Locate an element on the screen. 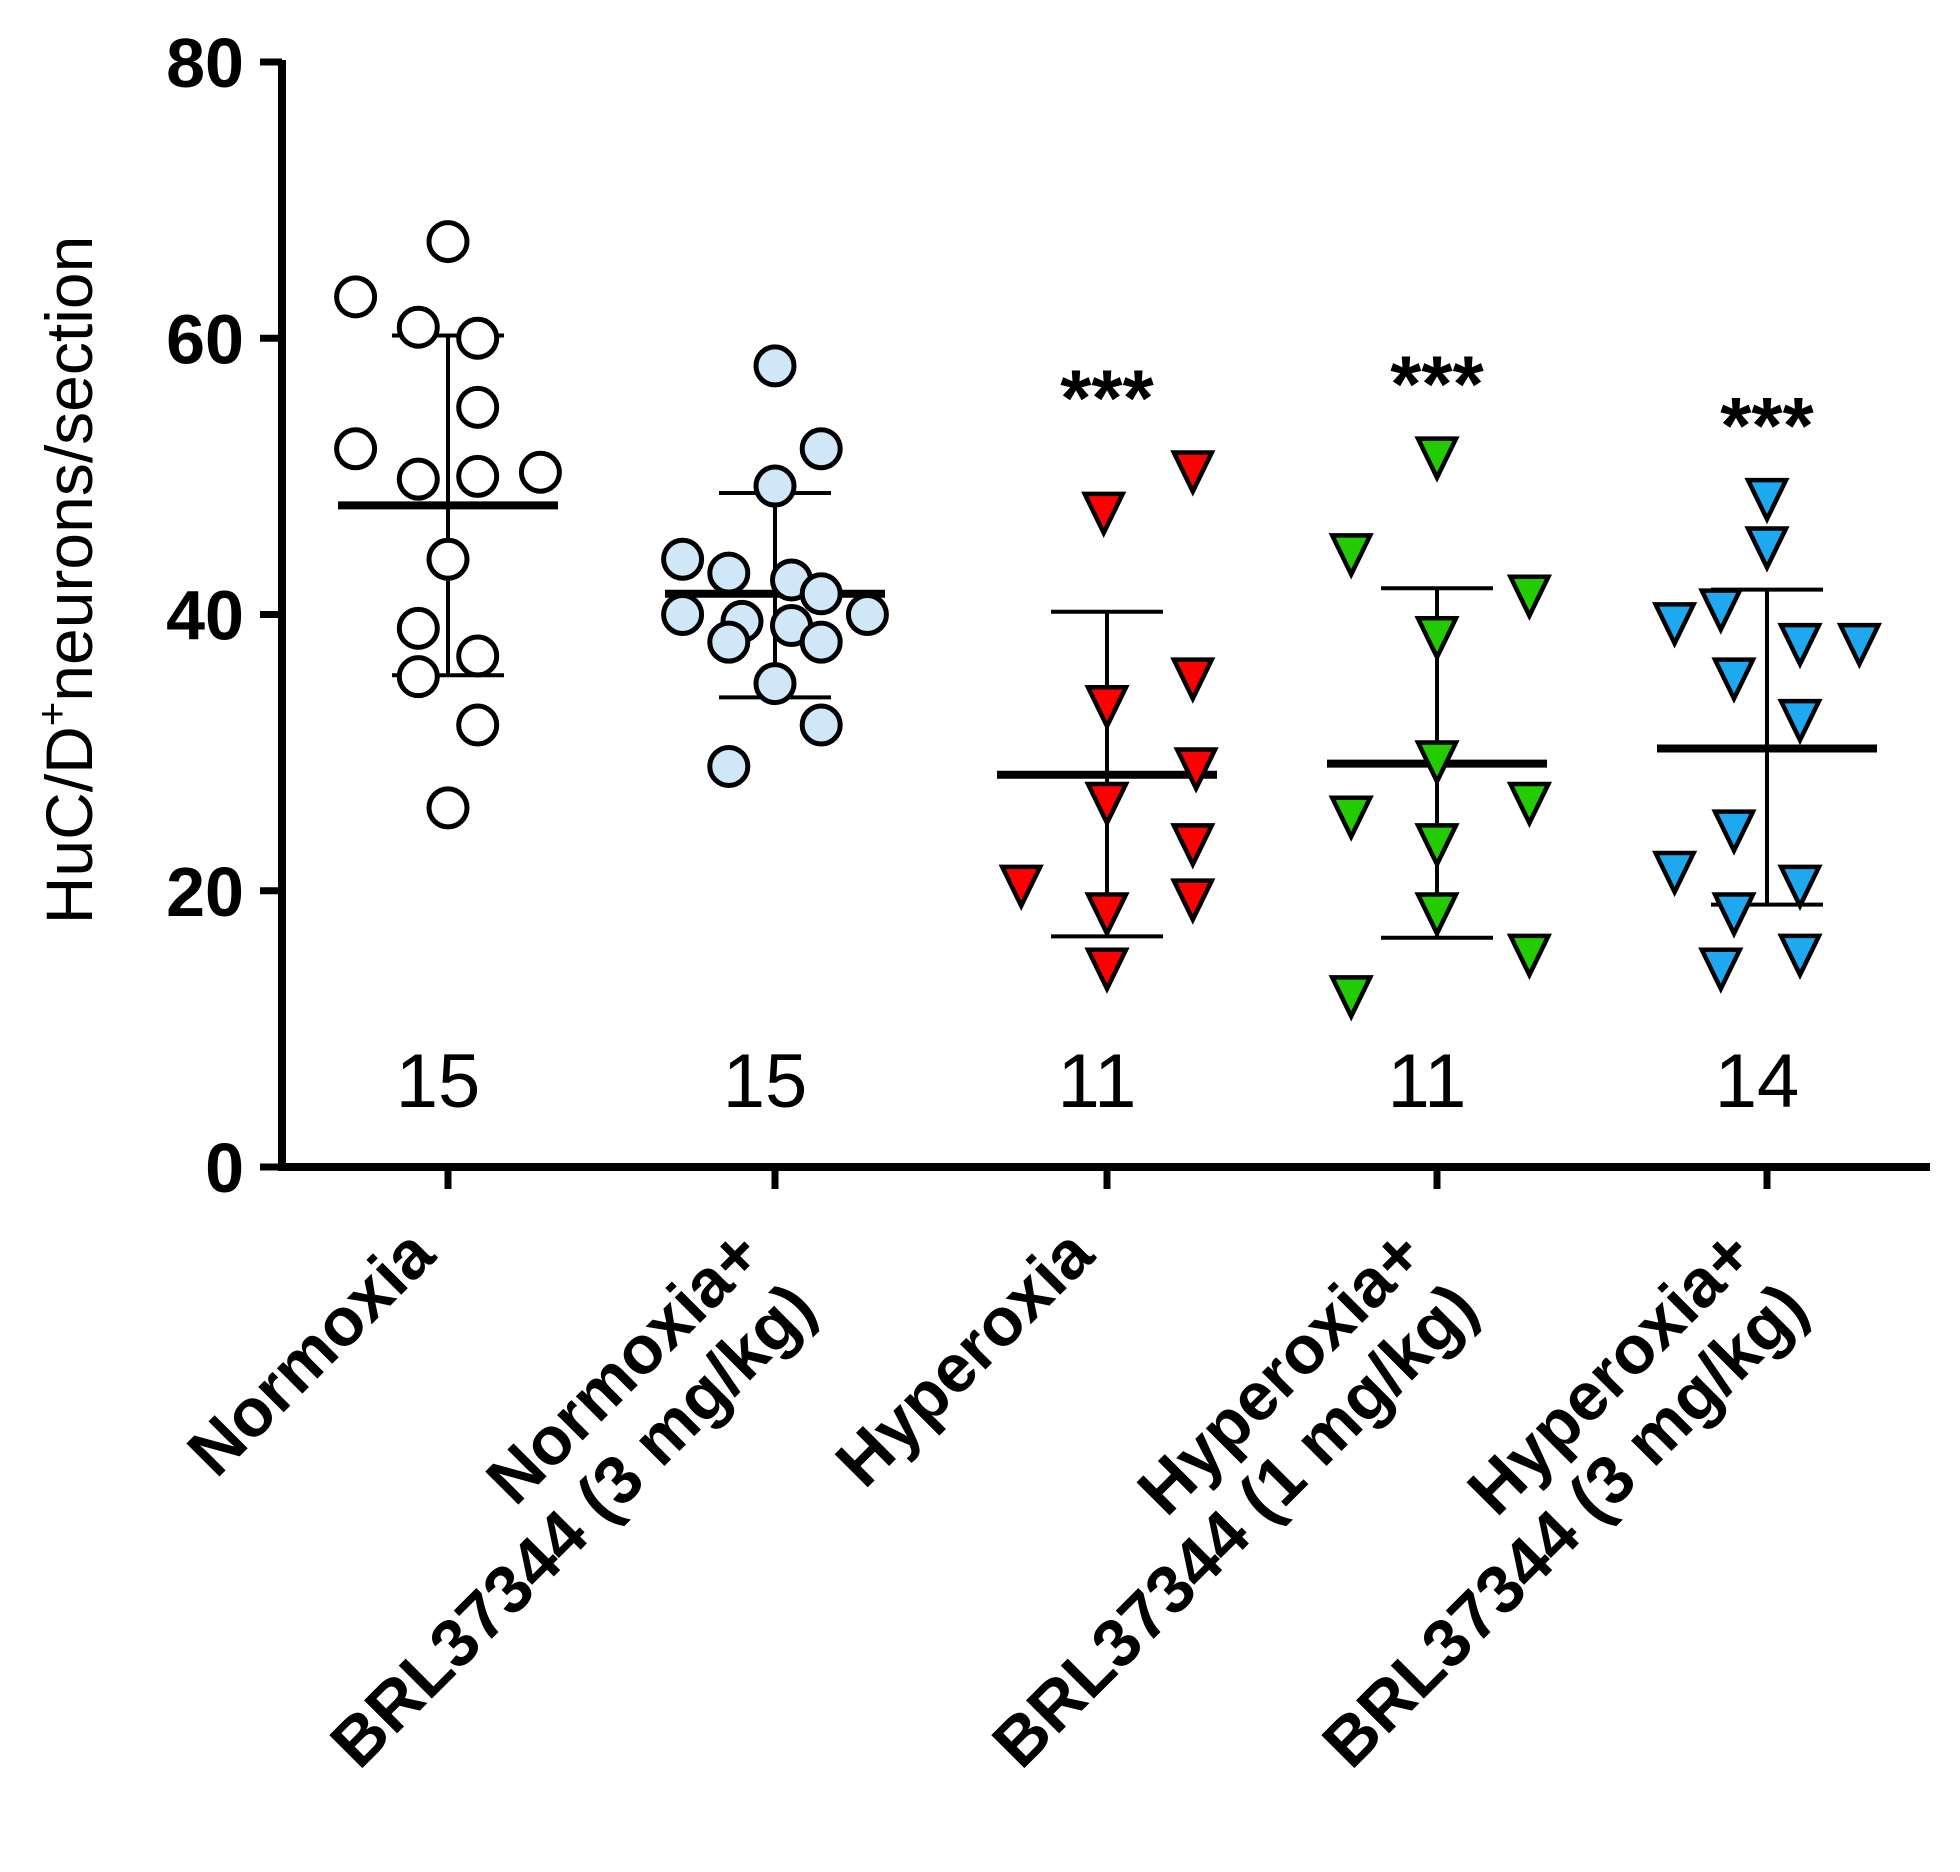 Image resolution: width=1960 pixels, height=1872 pixels. n-label: 14 is located at coordinates (1757, 1081).